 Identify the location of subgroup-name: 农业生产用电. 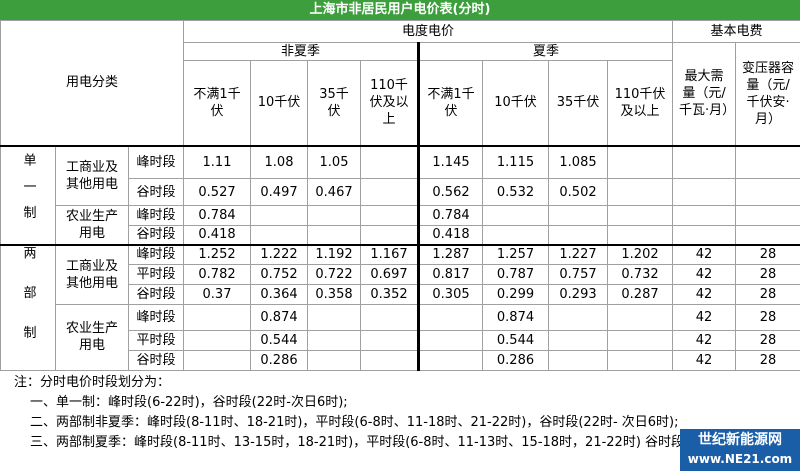
(92, 225).